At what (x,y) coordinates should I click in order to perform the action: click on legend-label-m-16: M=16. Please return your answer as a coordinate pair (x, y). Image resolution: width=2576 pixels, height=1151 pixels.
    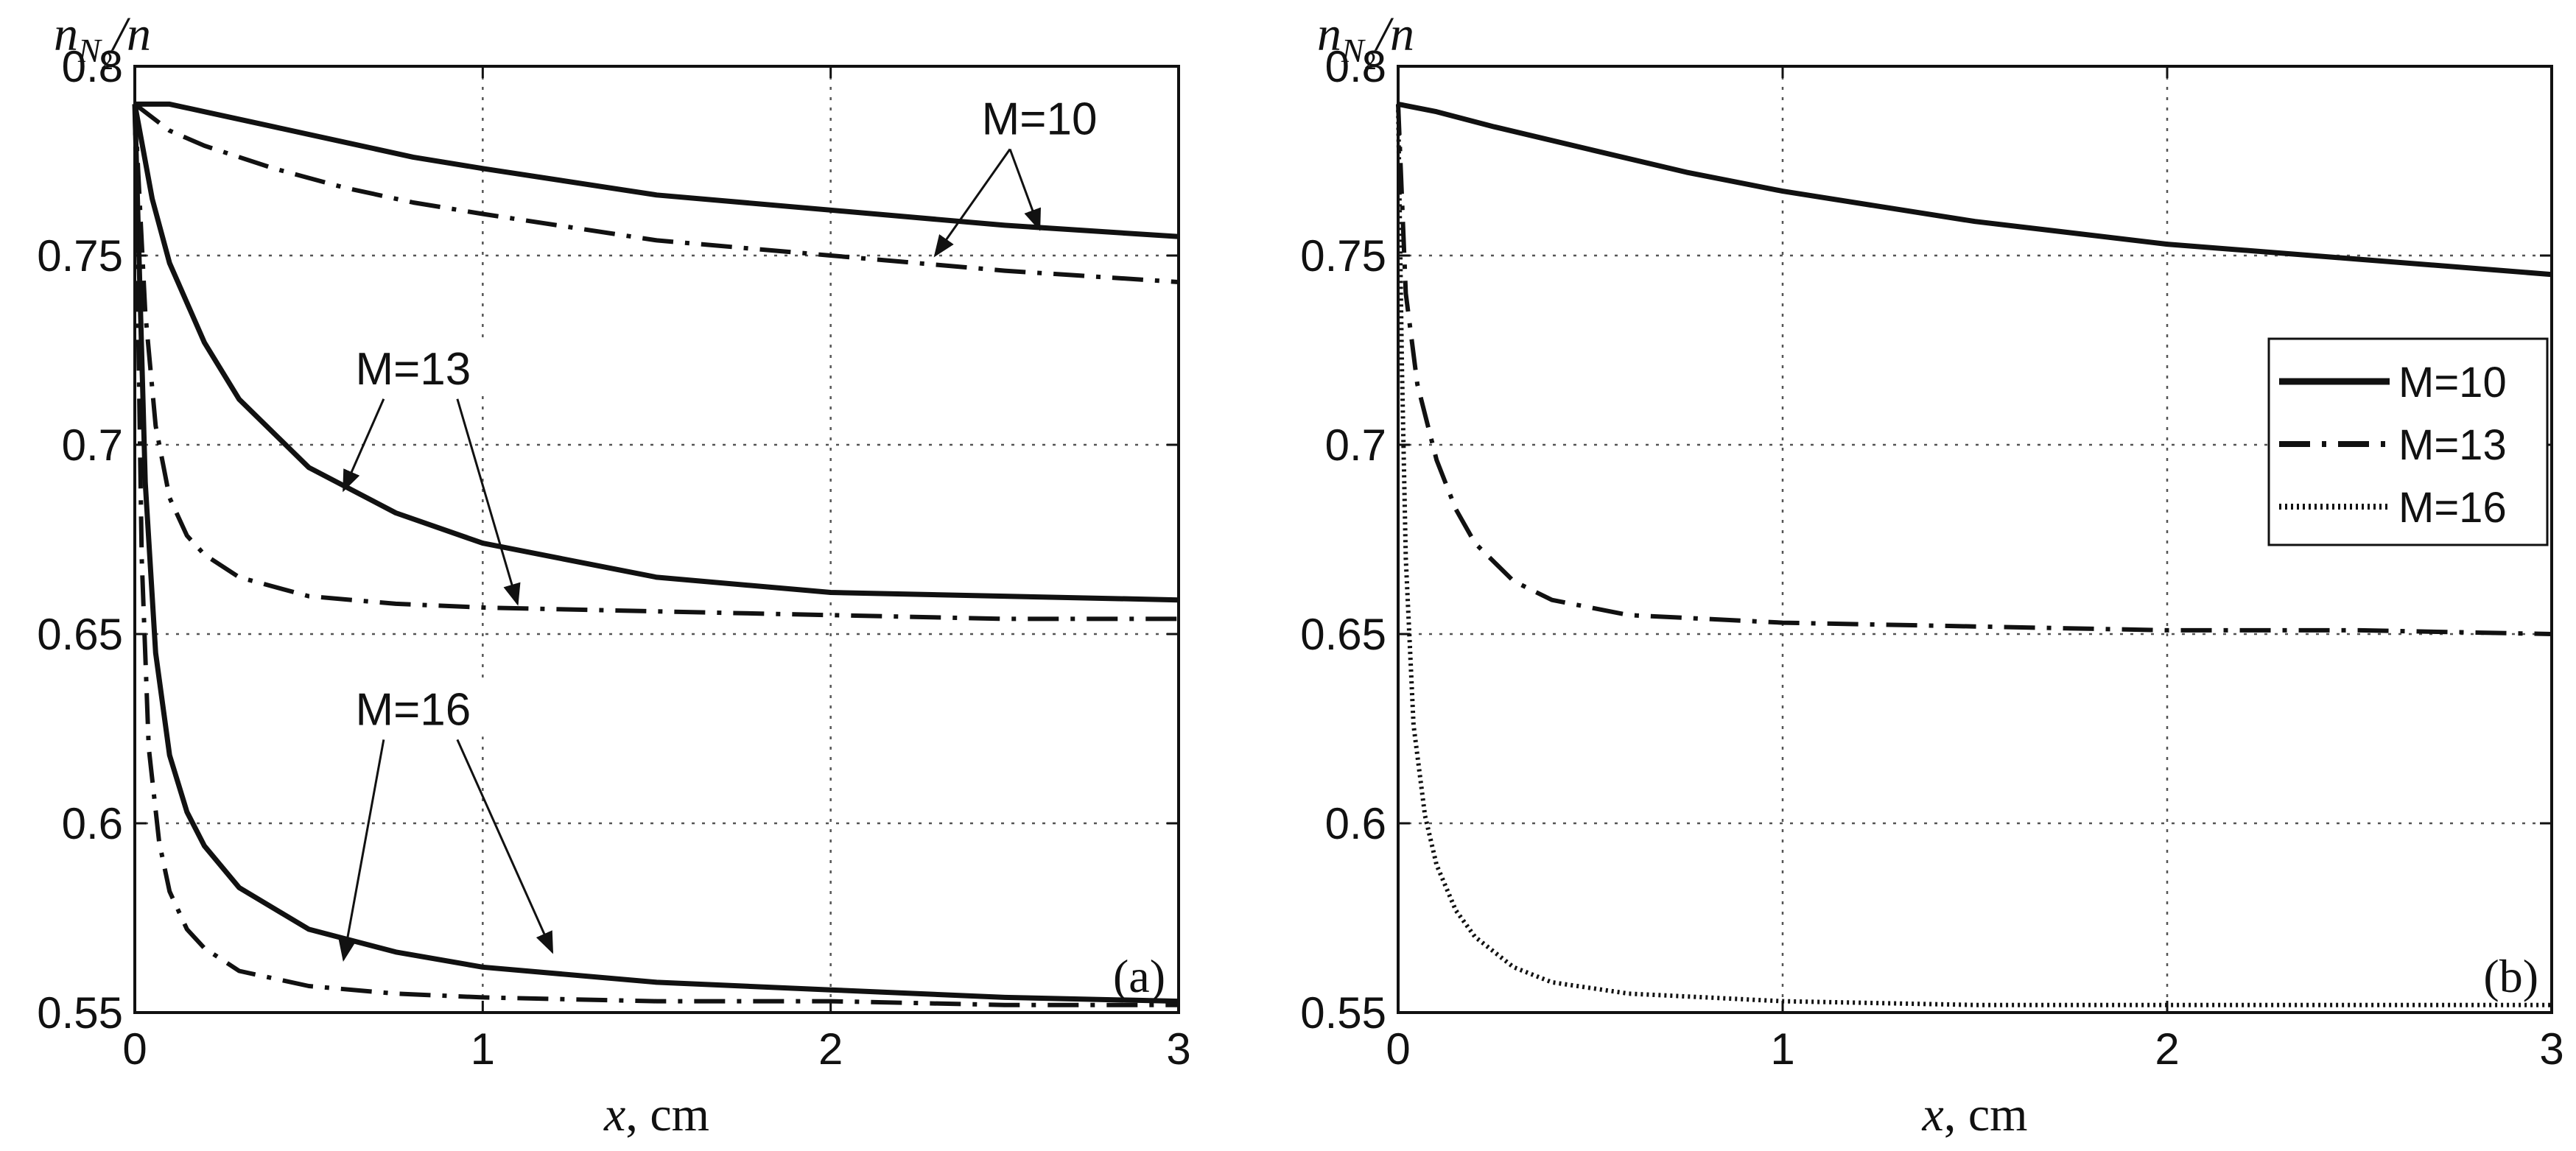
    Looking at the image, I should click on (2452, 508).